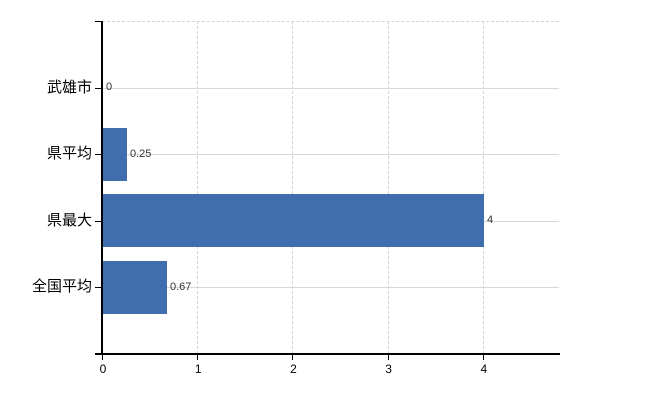 This screenshot has width=650, height=400. What do you see at coordinates (198, 369) in the screenshot?
I see `x-tick-label: 1` at bounding box center [198, 369].